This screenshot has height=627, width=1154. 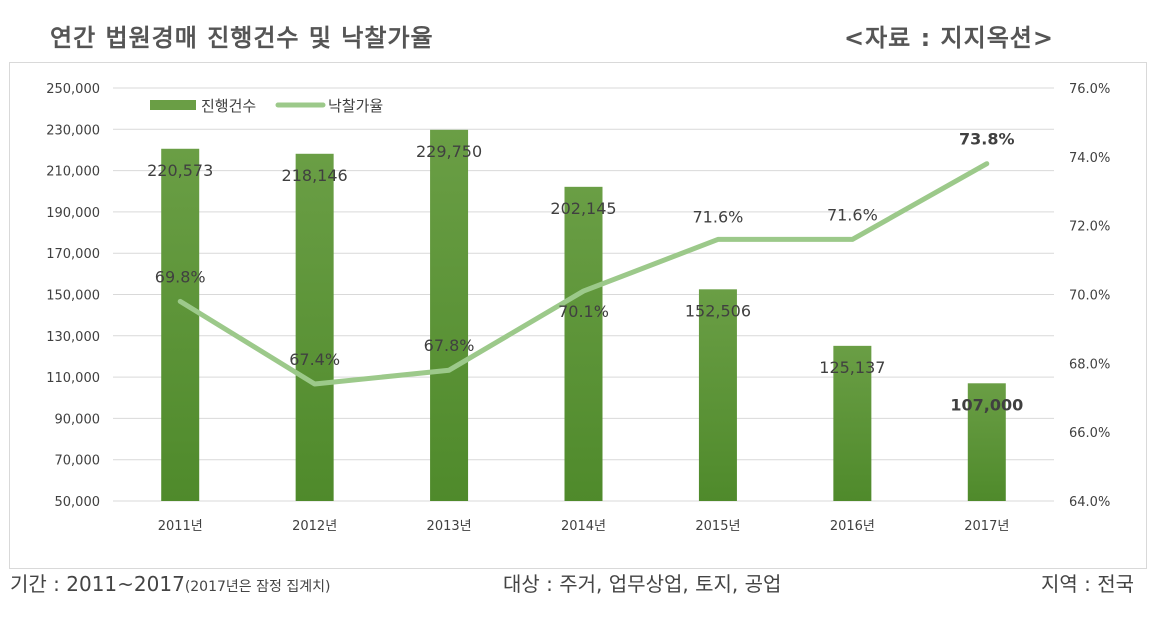 I want to click on y-left-tick-label: 230,000, so click(x=73, y=130).